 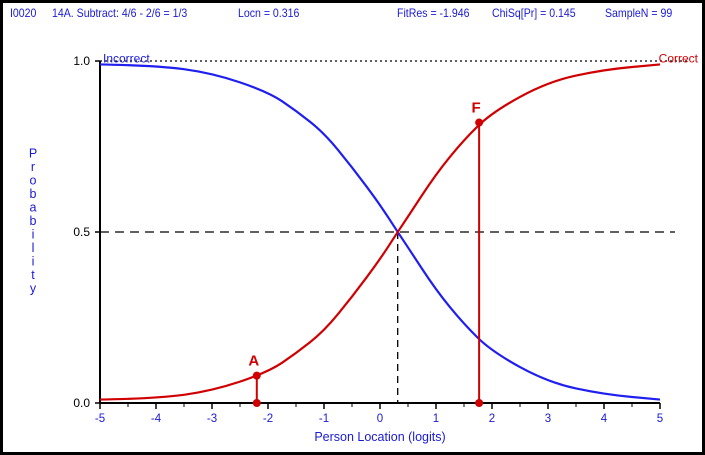 I want to click on y-tick-label: 0.0, so click(x=81, y=403).